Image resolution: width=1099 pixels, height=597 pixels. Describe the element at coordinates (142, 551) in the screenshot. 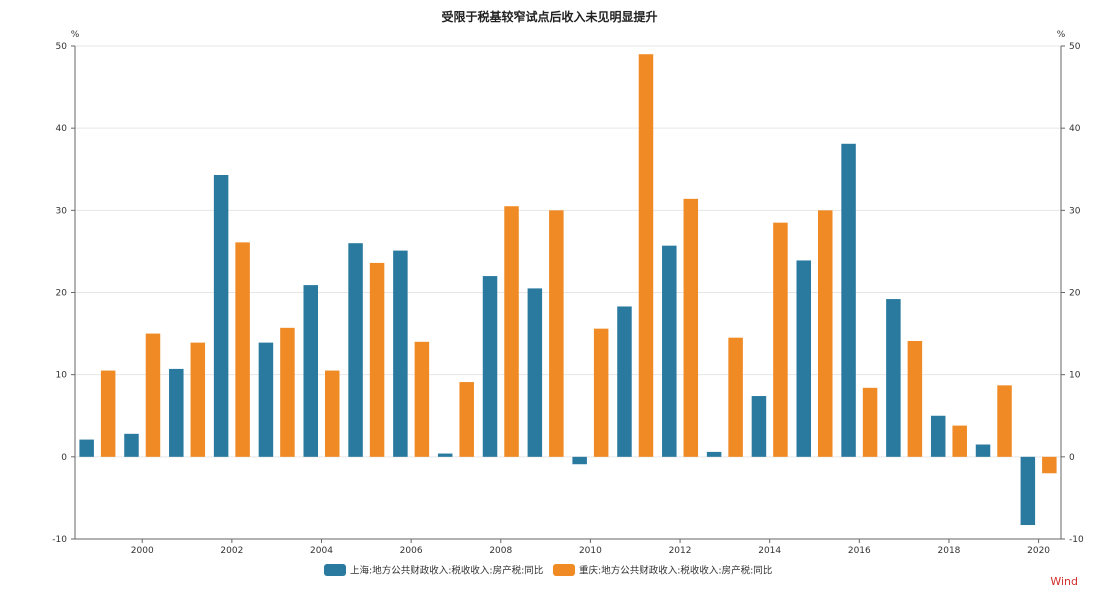

I see `x-tick-label: 2000` at that location.